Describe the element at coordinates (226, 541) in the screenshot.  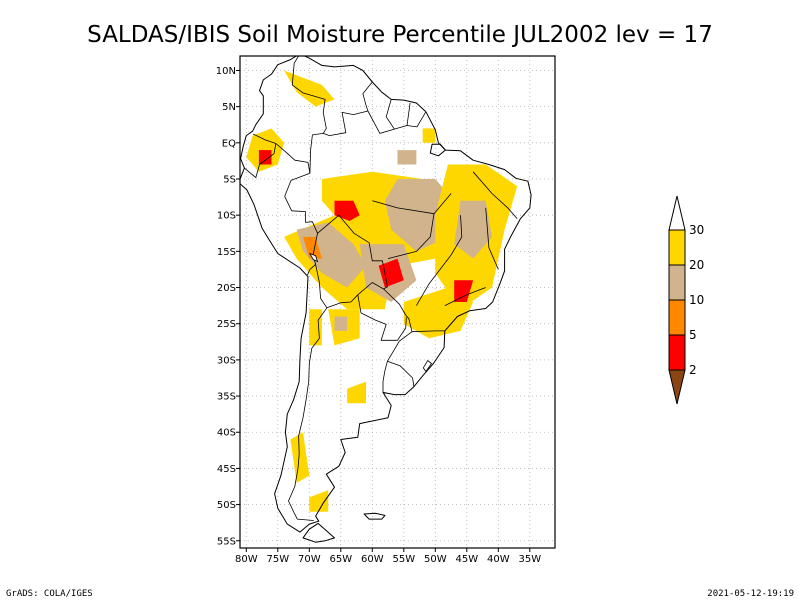
I see `lat-tick-label: 55S` at that location.